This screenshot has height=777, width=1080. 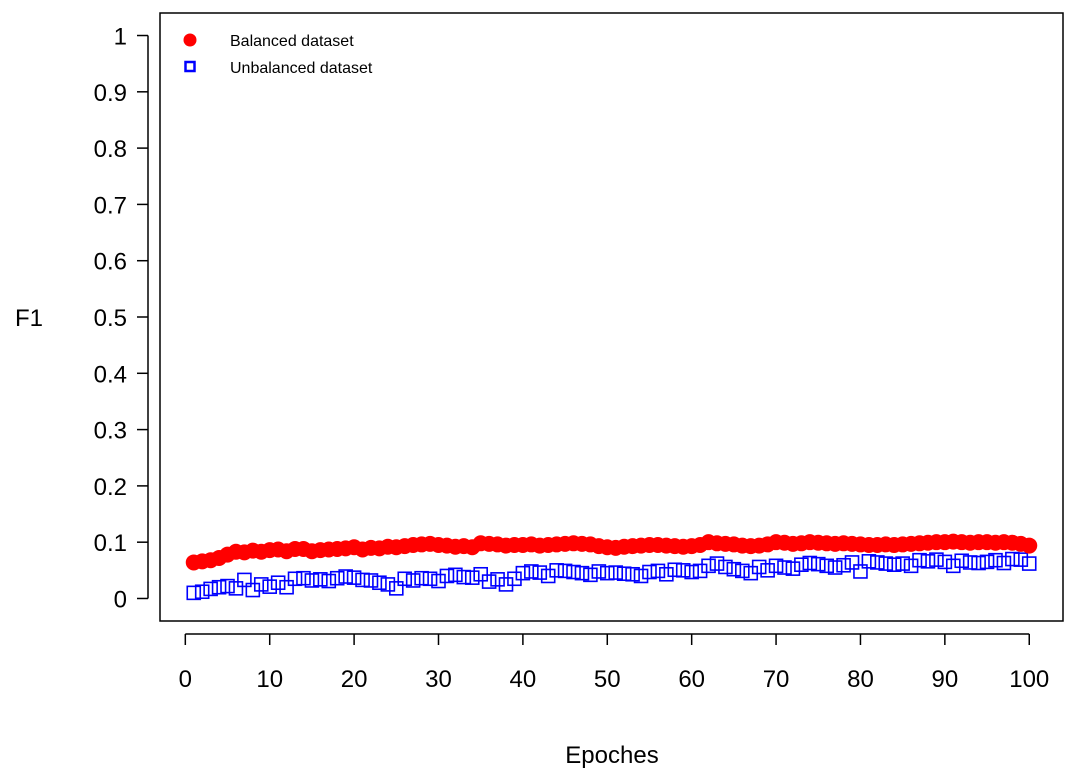 What do you see at coordinates (860, 679) in the screenshot?
I see `x-tick-label: 80` at bounding box center [860, 679].